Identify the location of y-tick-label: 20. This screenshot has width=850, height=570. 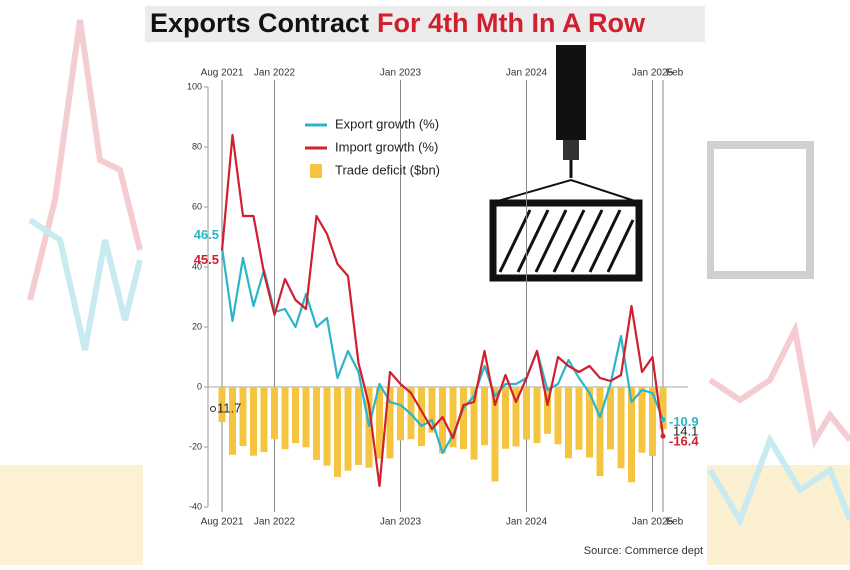
(197, 326).